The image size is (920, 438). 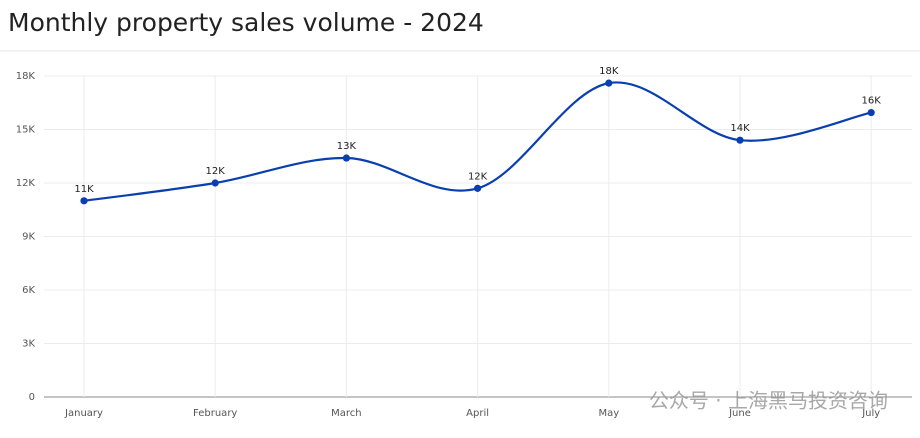 I want to click on y-tick-label: 0, so click(x=32, y=397).